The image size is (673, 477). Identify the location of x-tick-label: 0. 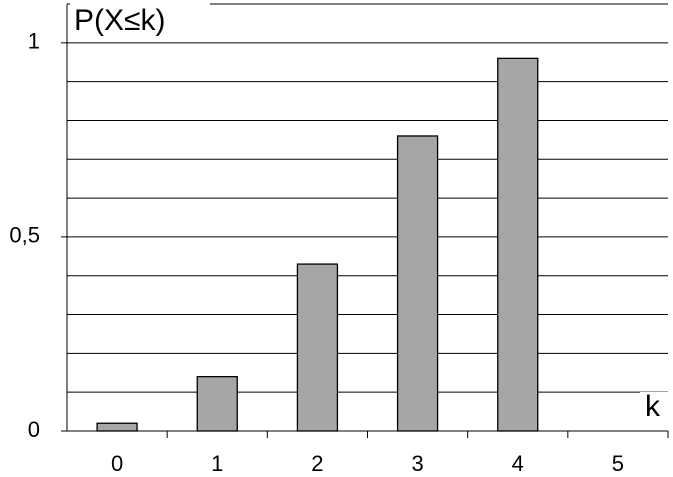
(117, 463).